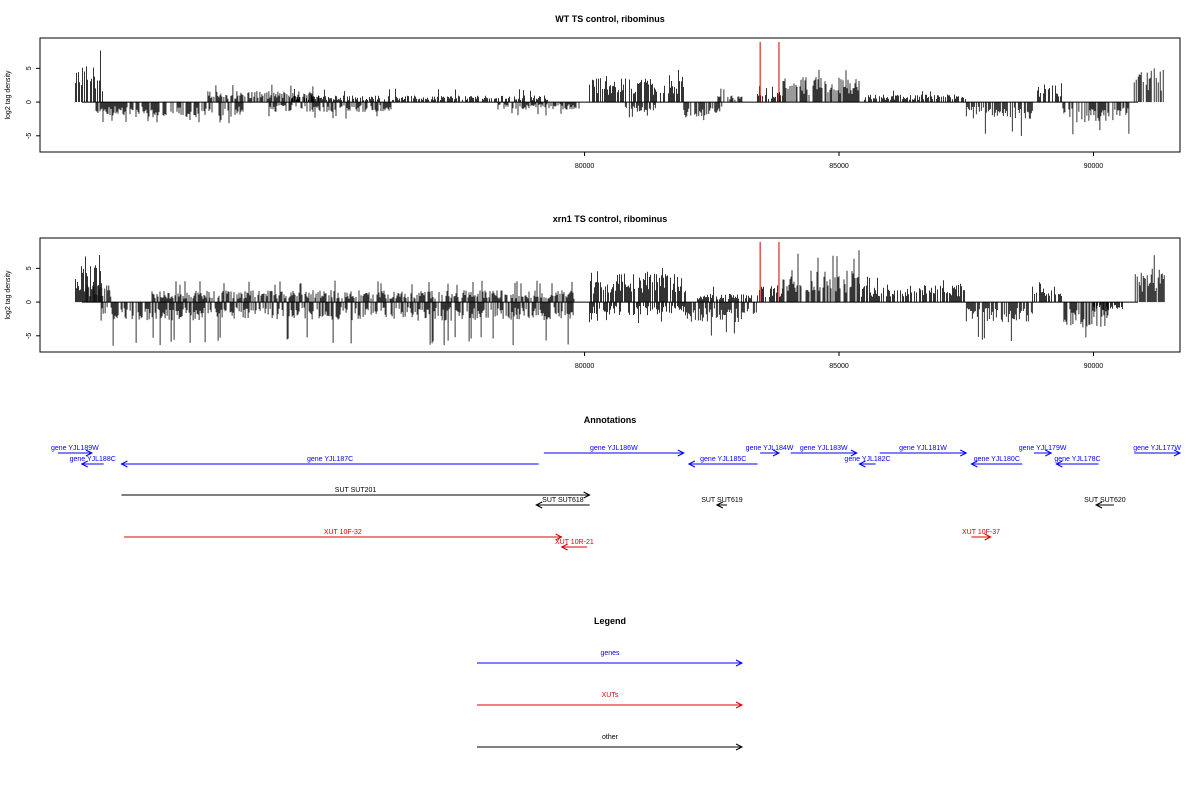  I want to click on feature-label: XUT 10R-21, so click(574, 542).